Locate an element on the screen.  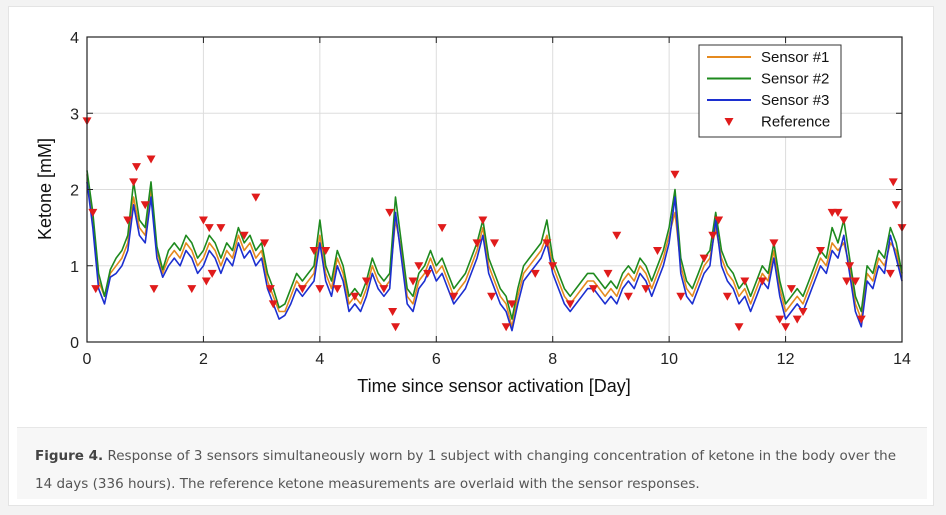
x-tick-label: 10 is located at coordinates (669, 359).